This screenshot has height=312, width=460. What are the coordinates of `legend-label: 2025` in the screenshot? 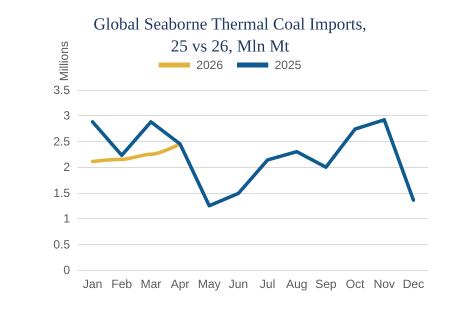 It's located at (288, 65).